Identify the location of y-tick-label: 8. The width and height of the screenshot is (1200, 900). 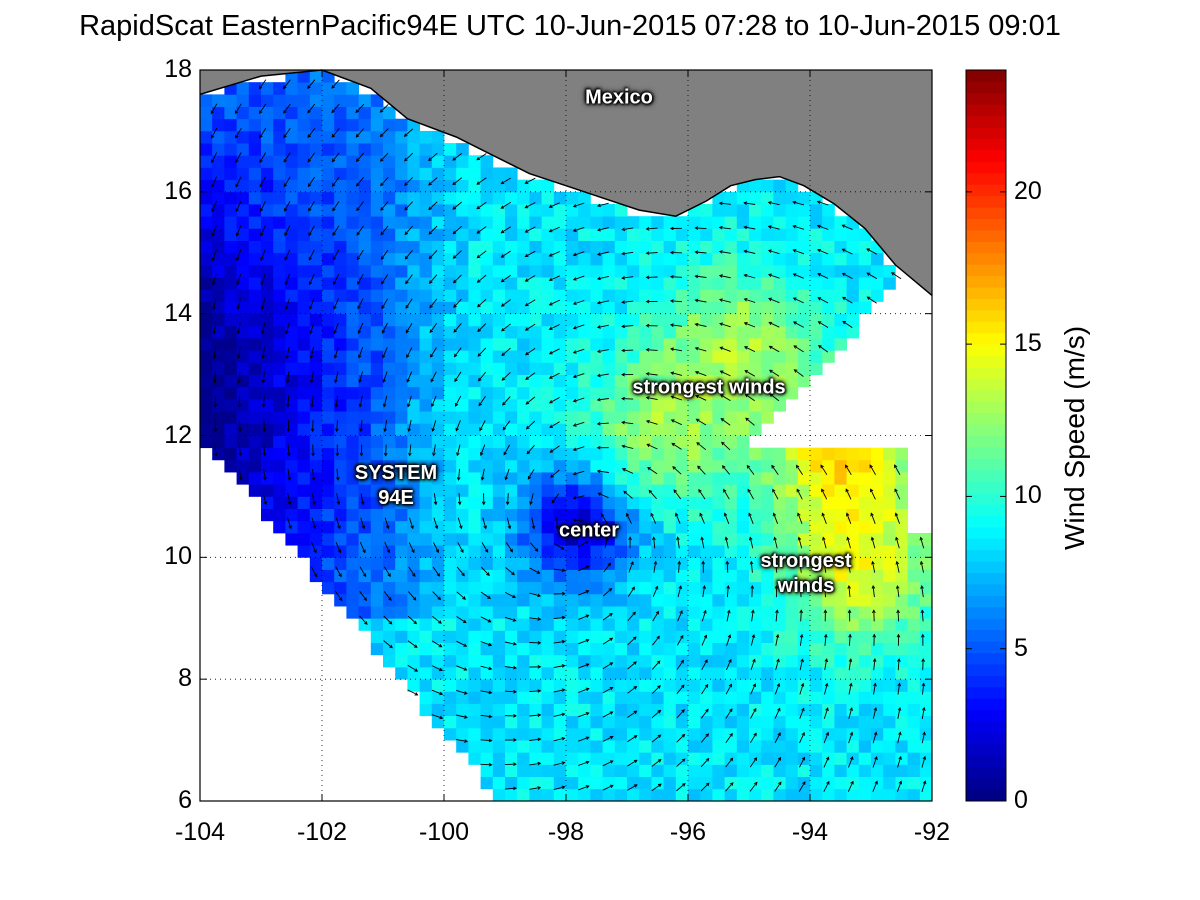
(185, 678).